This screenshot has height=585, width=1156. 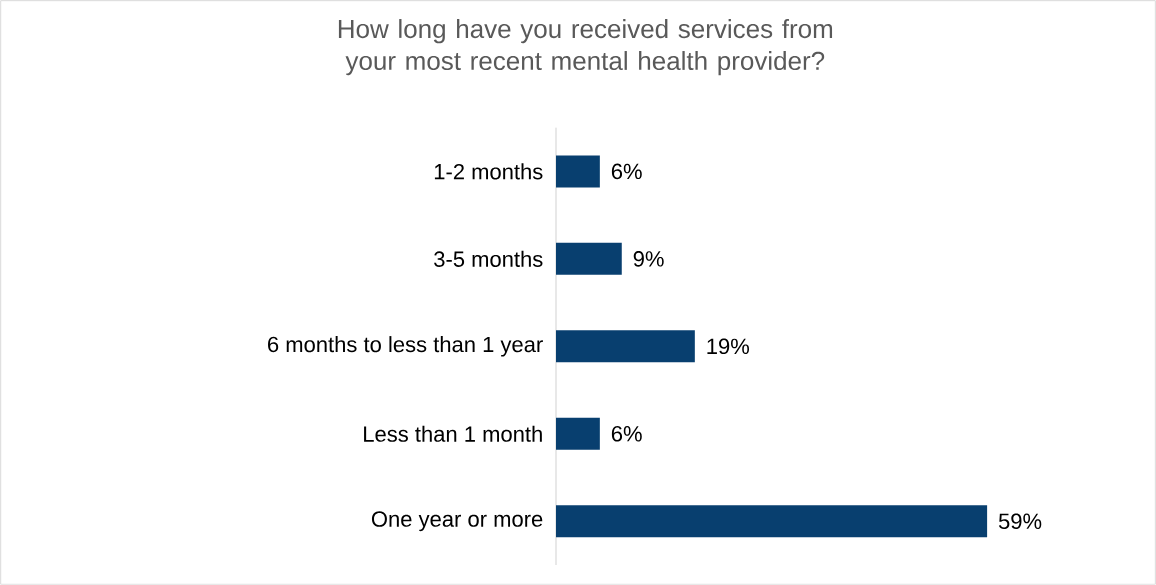 What do you see at coordinates (1020, 521) in the screenshot?
I see `data-label: 59%` at bounding box center [1020, 521].